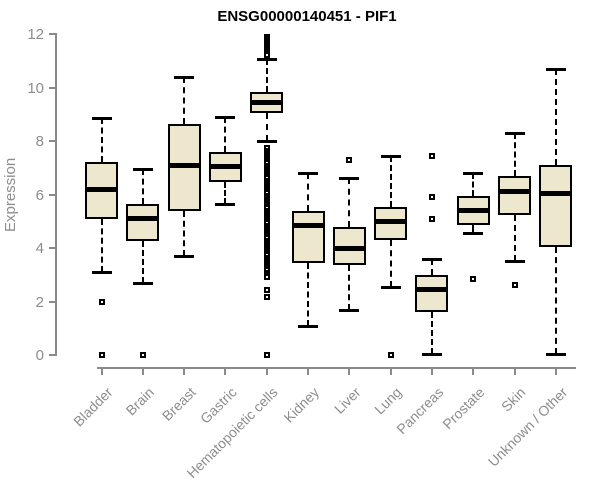 The height and width of the screenshot is (500, 600). I want to click on y-tick-label: 8, so click(39, 141).